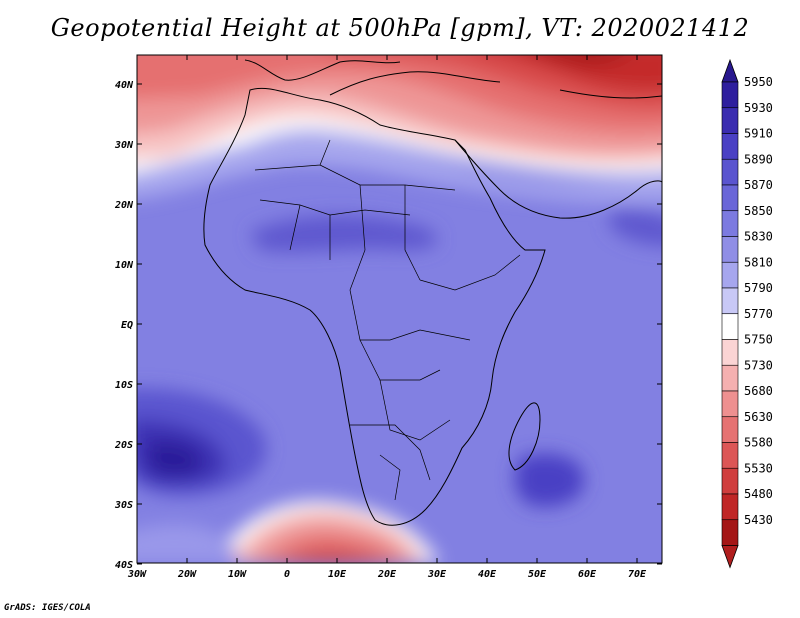  What do you see at coordinates (758, 82) in the screenshot?
I see `colorbar-level-label: 5950` at bounding box center [758, 82].